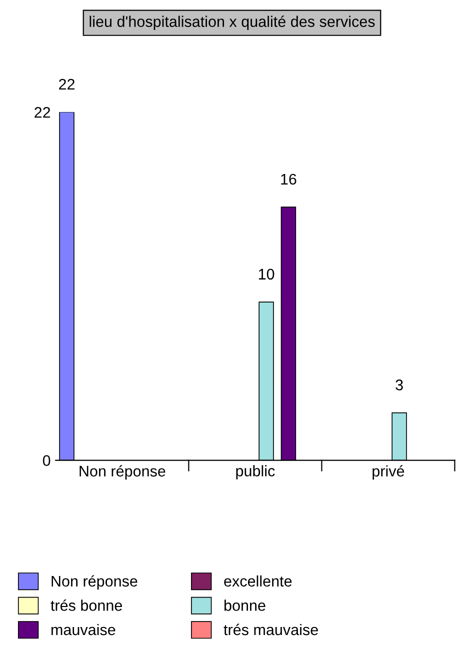 The height and width of the screenshot is (652, 464). I want to click on data-label: 10, so click(266, 274).